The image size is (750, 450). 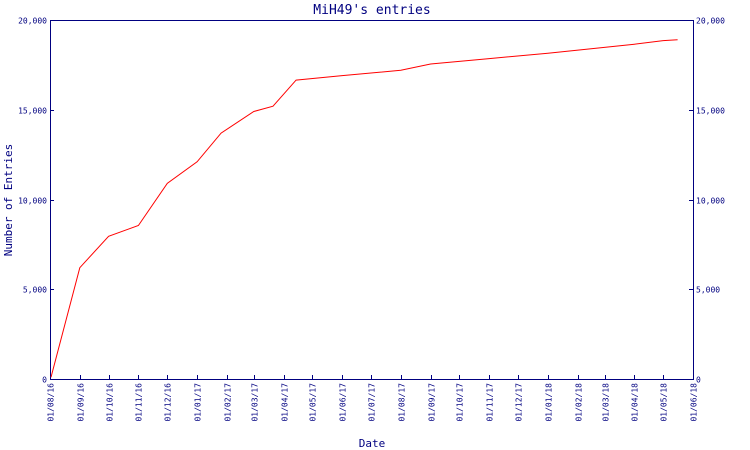 I want to click on x-tick-label: 01/06/17, so click(x=343, y=402).